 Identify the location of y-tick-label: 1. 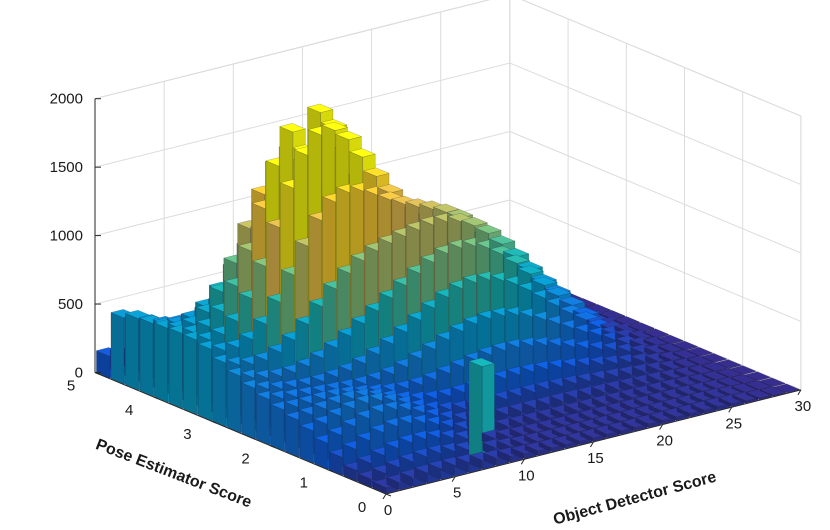
(304, 483).